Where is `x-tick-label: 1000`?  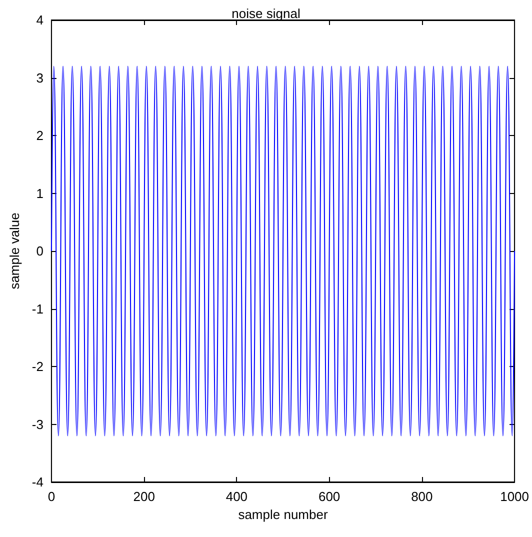
x-tick-label: 1000 is located at coordinates (514, 496).